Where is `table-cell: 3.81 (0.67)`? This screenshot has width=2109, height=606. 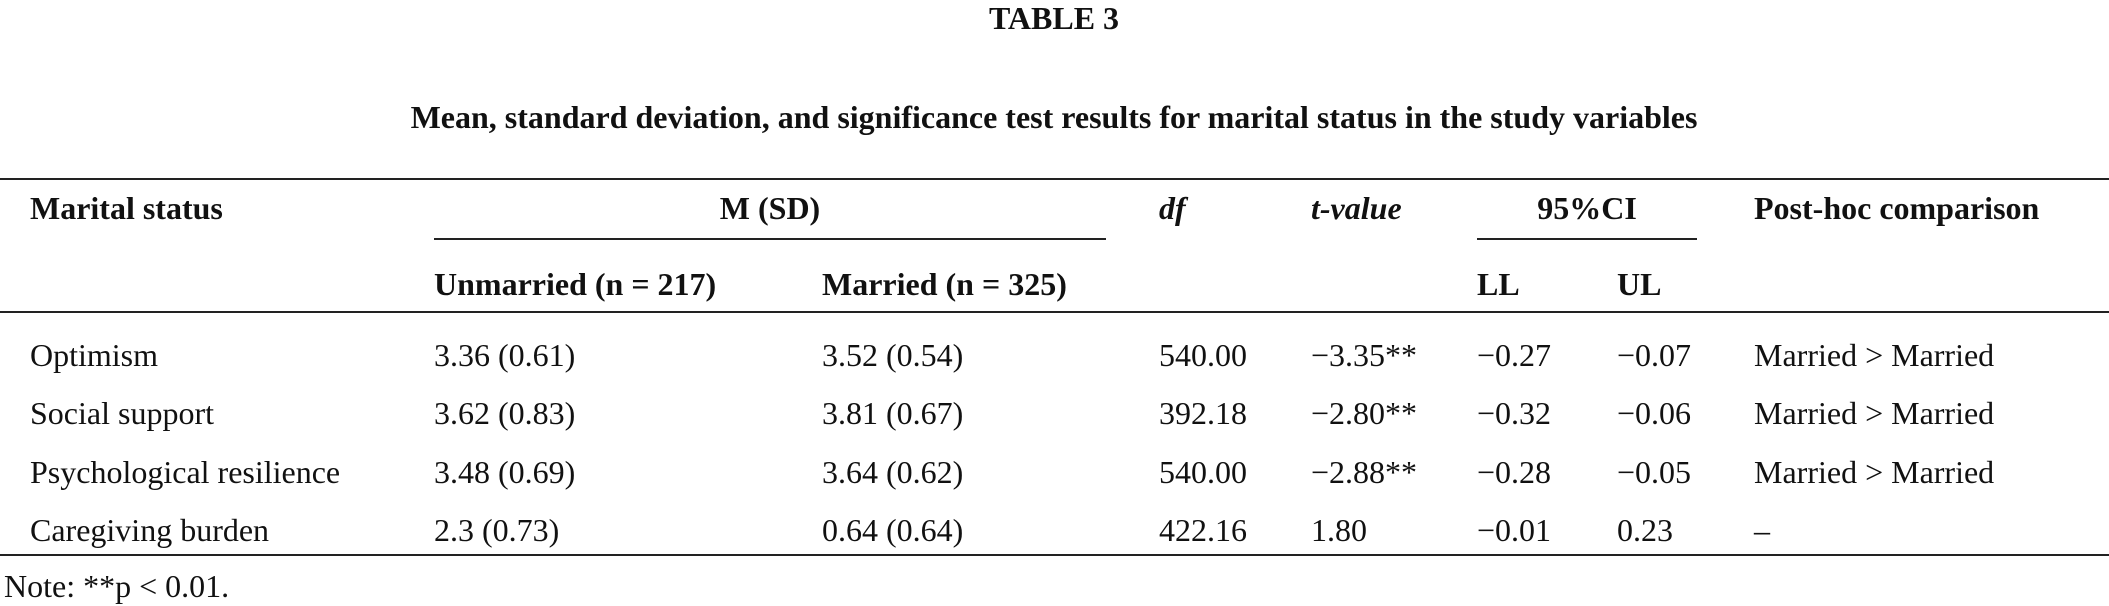 table-cell: 3.81 (0.67) is located at coordinates (893, 413).